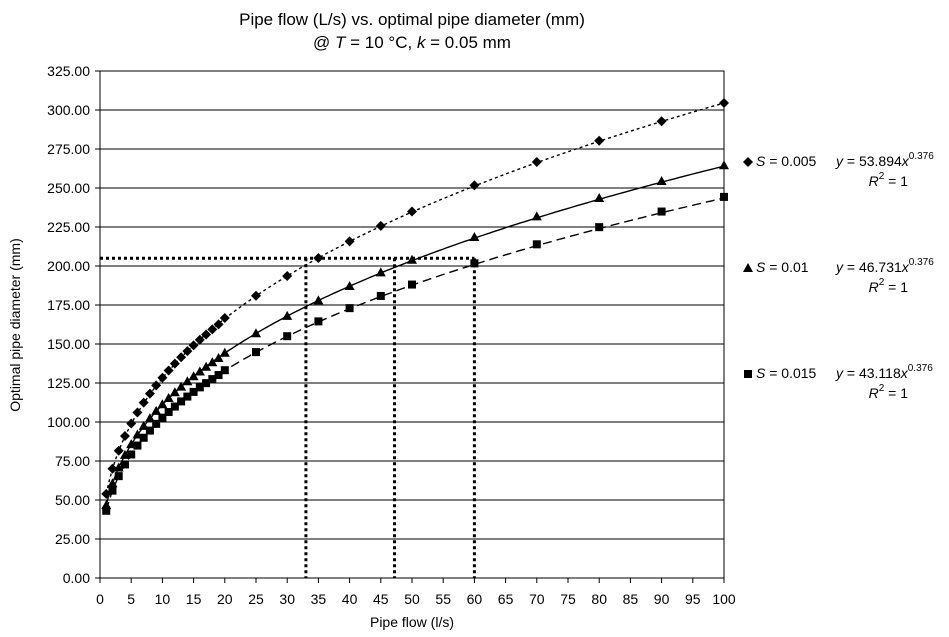 This screenshot has height=637, width=949. Describe the element at coordinates (381, 599) in the screenshot. I see `x-tick-label: 45` at that location.